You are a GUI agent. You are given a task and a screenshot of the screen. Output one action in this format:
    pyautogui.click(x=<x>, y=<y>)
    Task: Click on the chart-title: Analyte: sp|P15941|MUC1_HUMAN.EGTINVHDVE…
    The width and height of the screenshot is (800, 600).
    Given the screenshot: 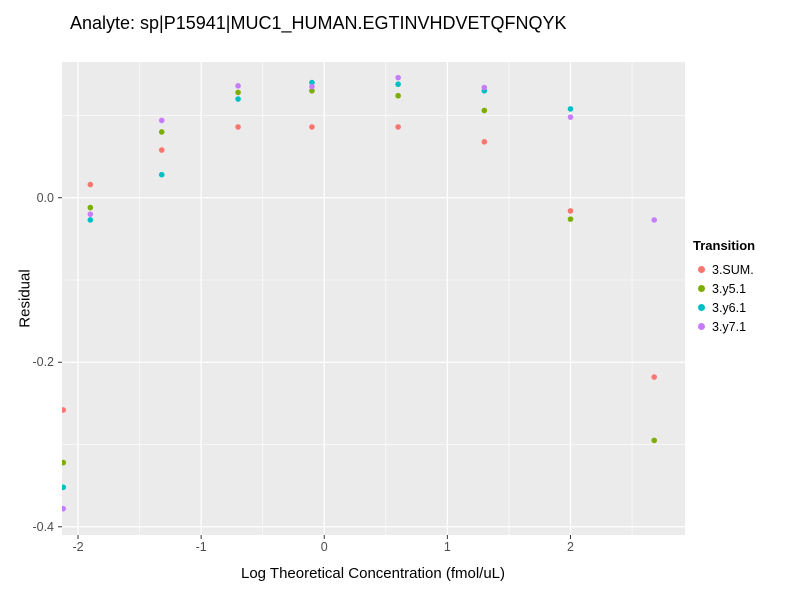 What is the action you would take?
    pyautogui.click(x=318, y=23)
    